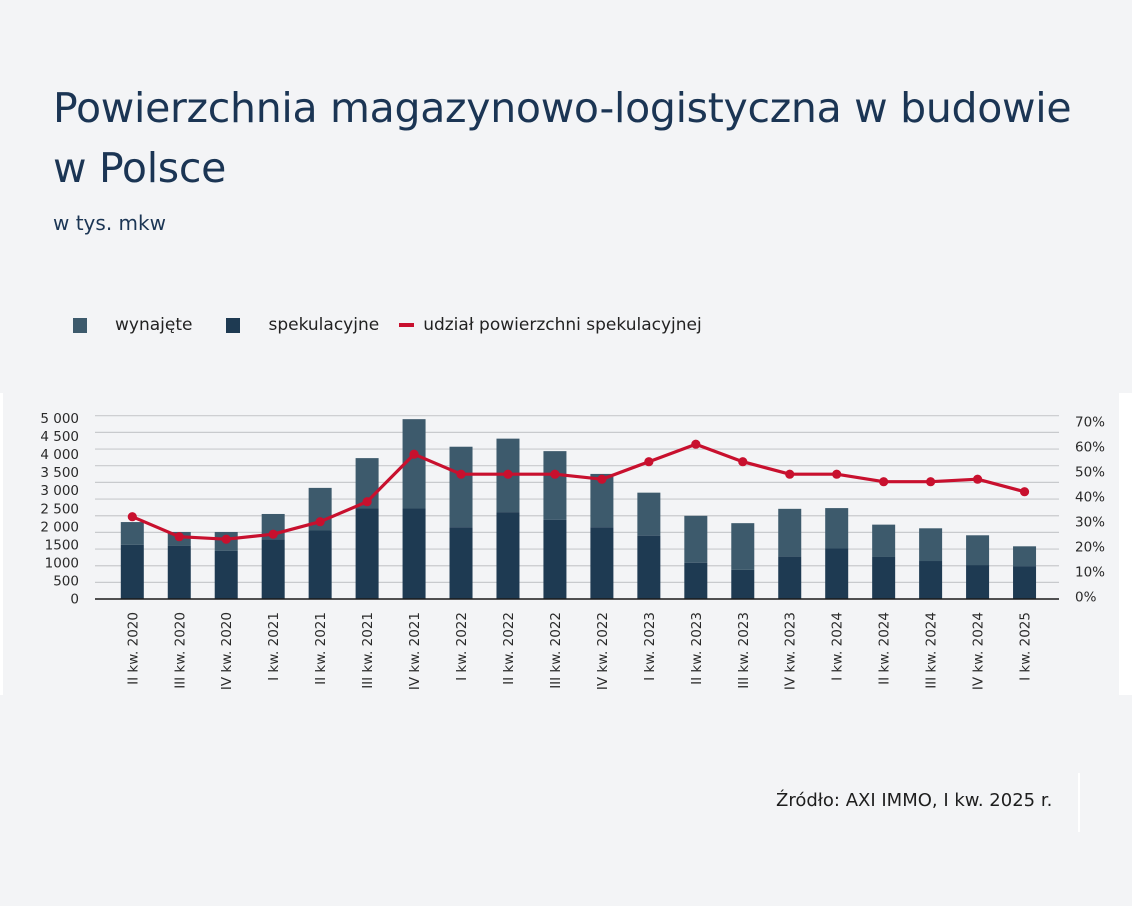 This screenshot has height=906, width=1132. What do you see at coordinates (1090, 573) in the screenshot?
I see `y2-tick-label: 10%` at bounding box center [1090, 573].